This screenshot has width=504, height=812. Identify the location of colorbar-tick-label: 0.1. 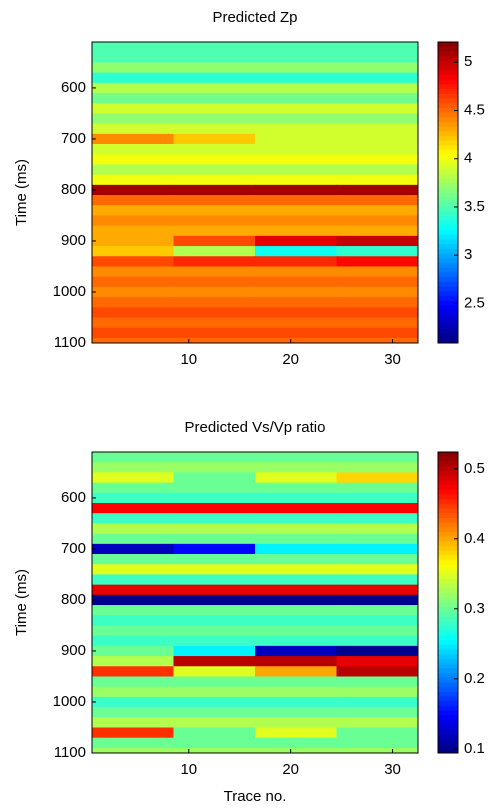
(474, 748).